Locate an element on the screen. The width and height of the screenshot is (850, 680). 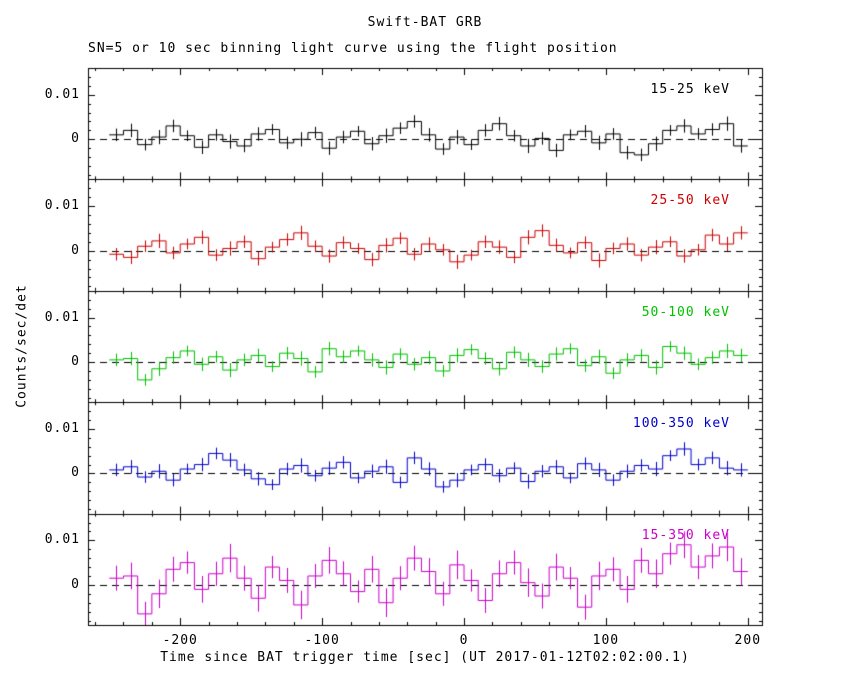
series-label-25-50-kev: 25-50 keV is located at coordinates (690, 201).